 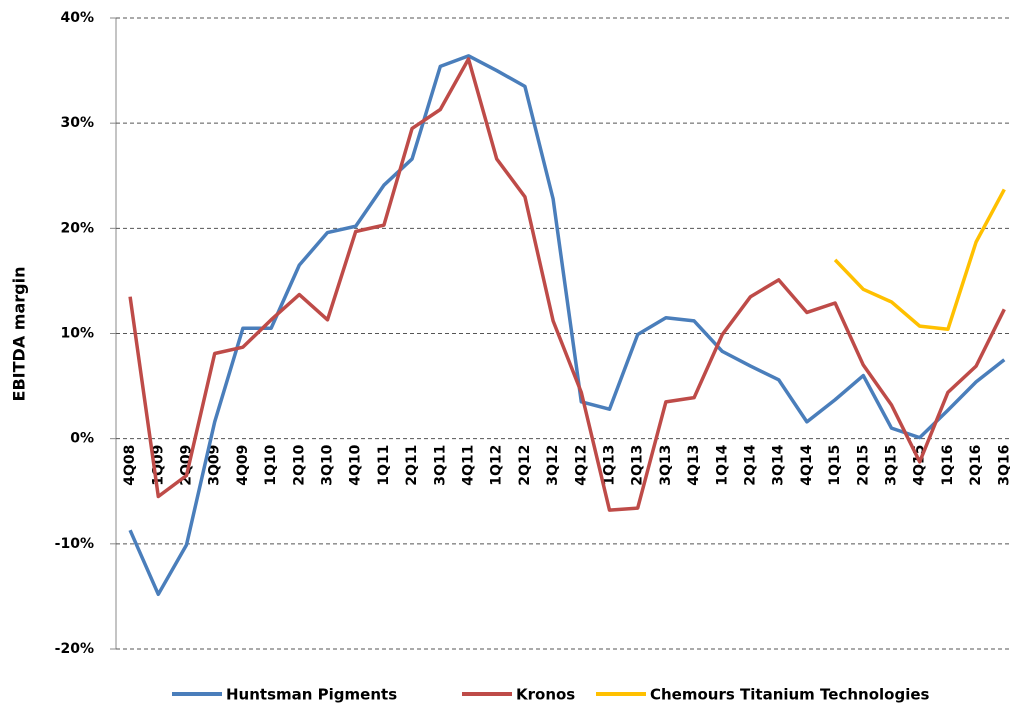 I want to click on x-tick-label: 1Q13, so click(x=610, y=465).